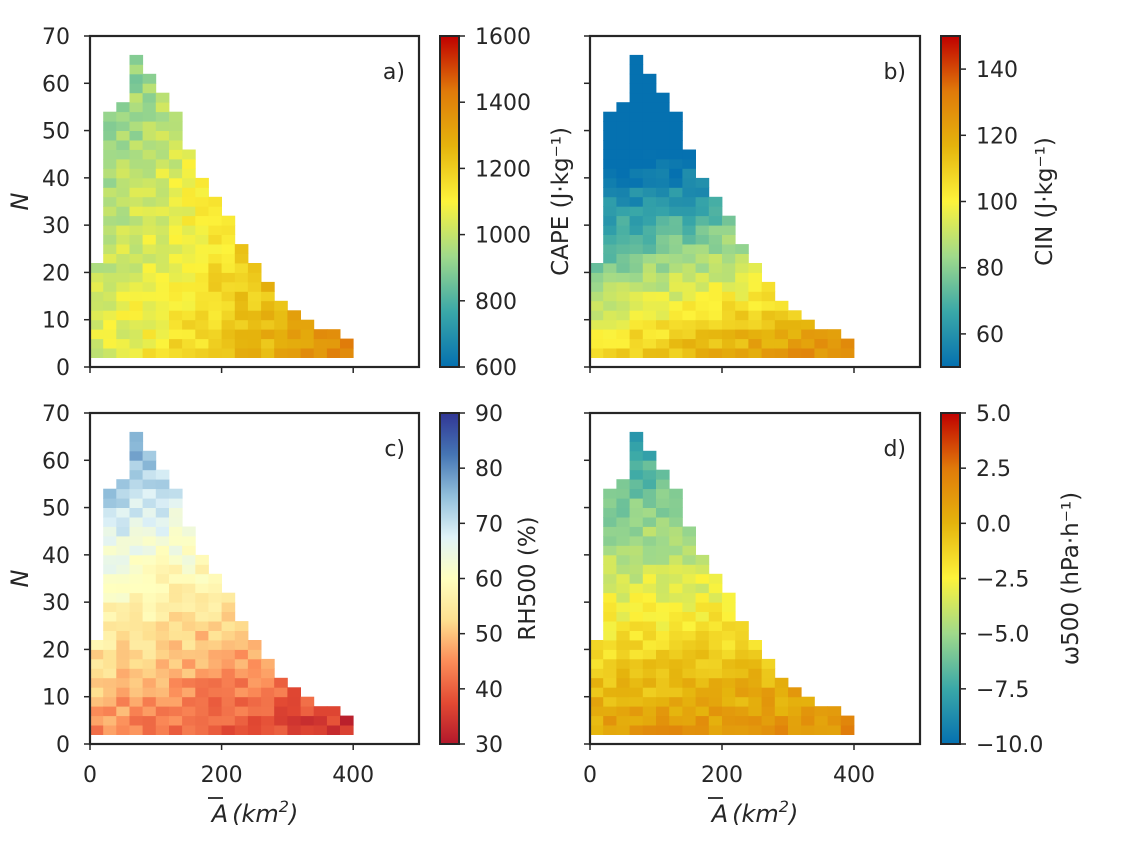 Image resolution: width=1122 pixels, height=856 pixels. I want to click on colorbar-tick-label: 30, so click(489, 745).